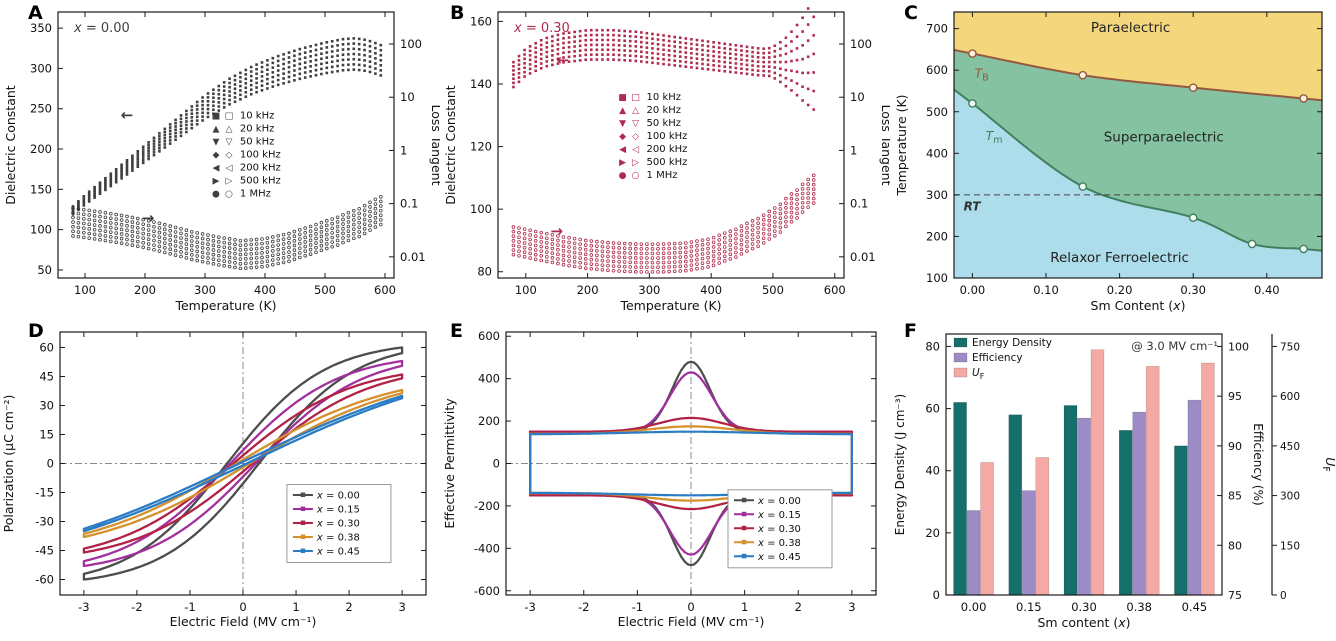 Image resolution: width=1336 pixels, height=641 pixels. What do you see at coordinates (997, 358) in the screenshot?
I see `svg-text: Efficiency` at bounding box center [997, 358].